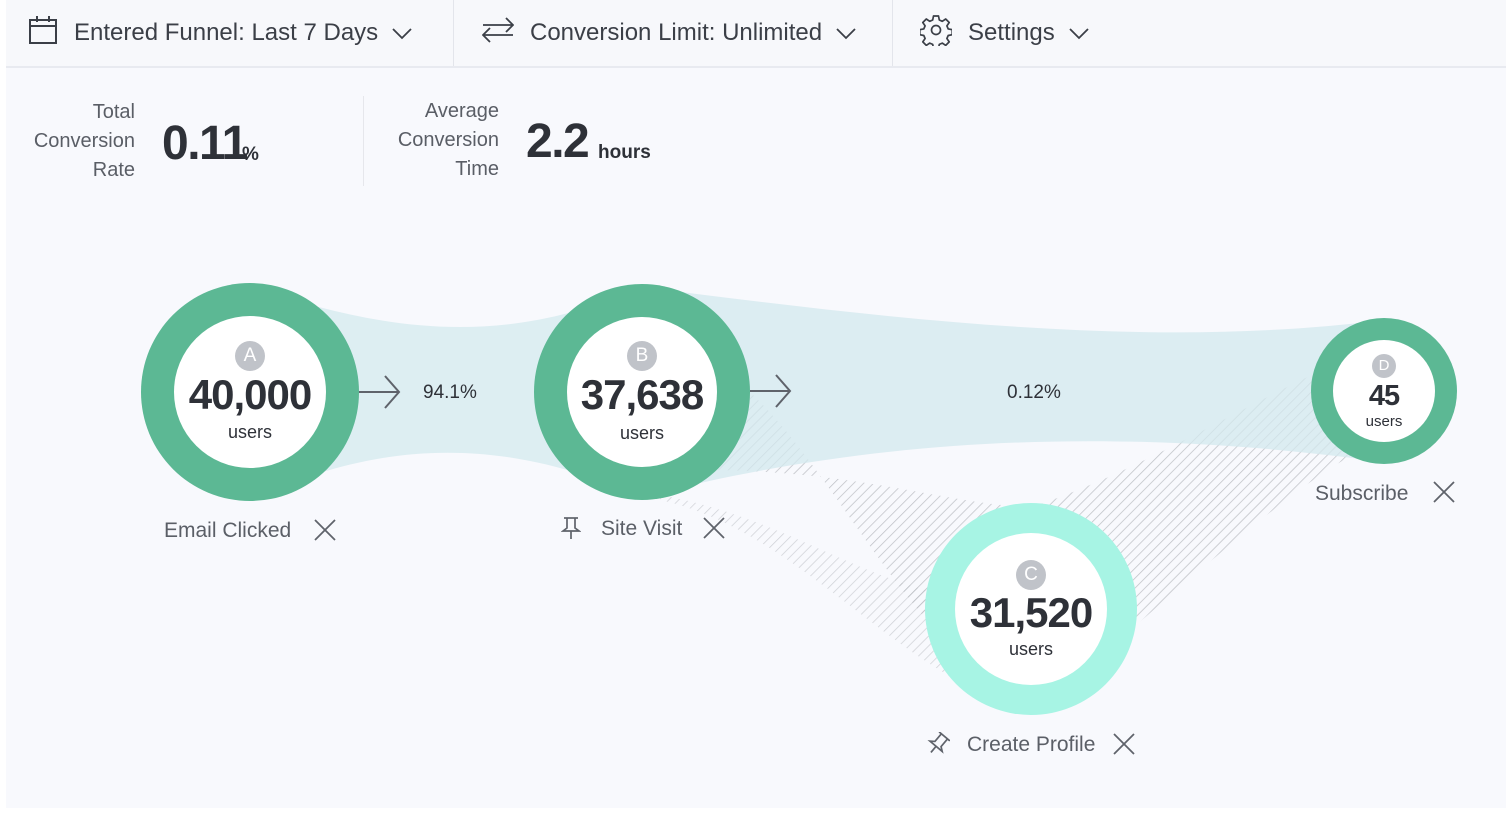 The height and width of the screenshot is (814, 1506). What do you see at coordinates (558, 141) in the screenshot?
I see `conversion-time-value: 2.2` at bounding box center [558, 141].